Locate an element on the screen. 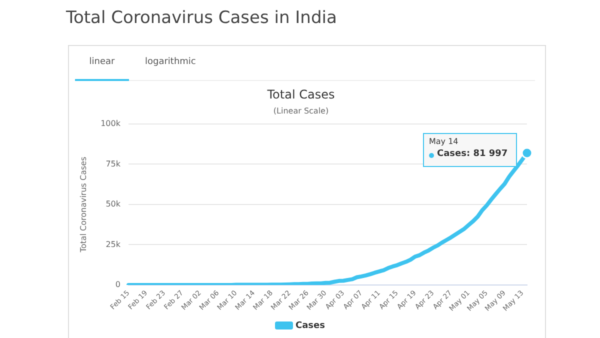  y-tick-label: 0 is located at coordinates (117, 285).